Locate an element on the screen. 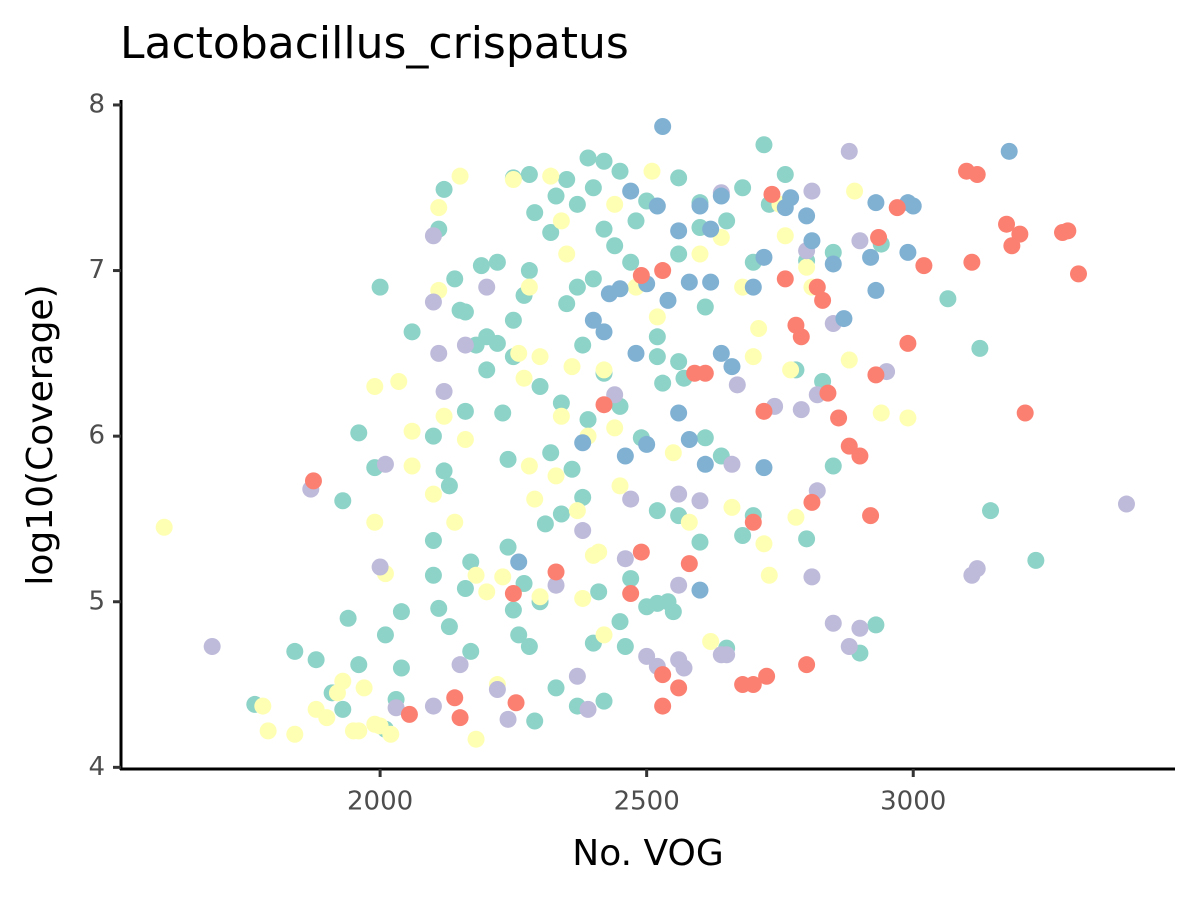  y-tick-label: 5 is located at coordinates (96, 601).